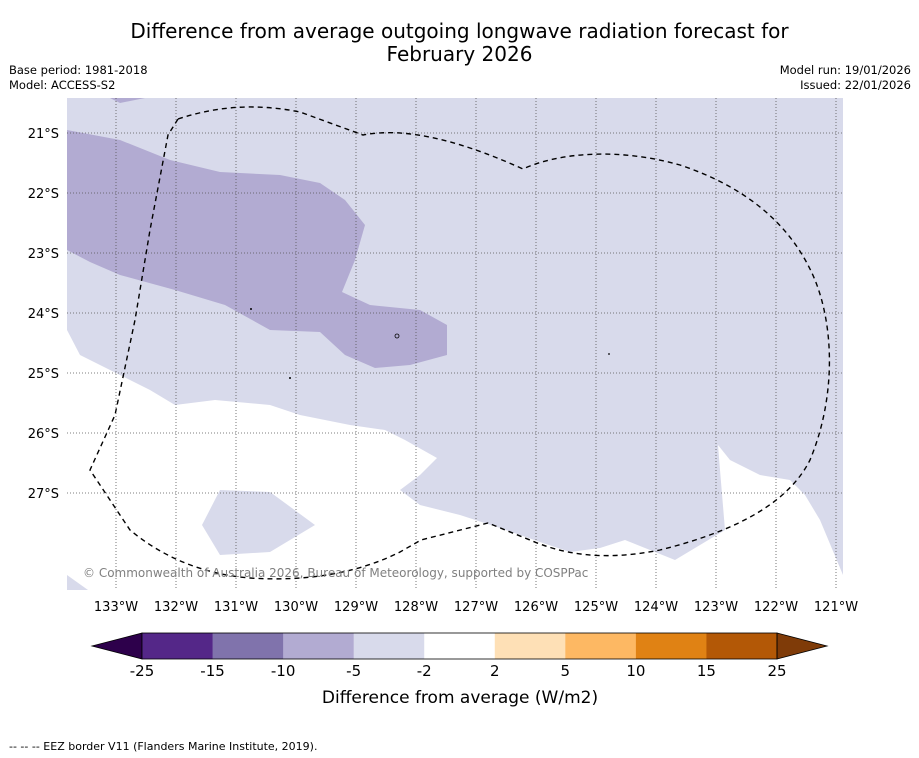  Describe the element at coordinates (566, 671) in the screenshot. I see `colorbar-tick-label: 5` at that location.